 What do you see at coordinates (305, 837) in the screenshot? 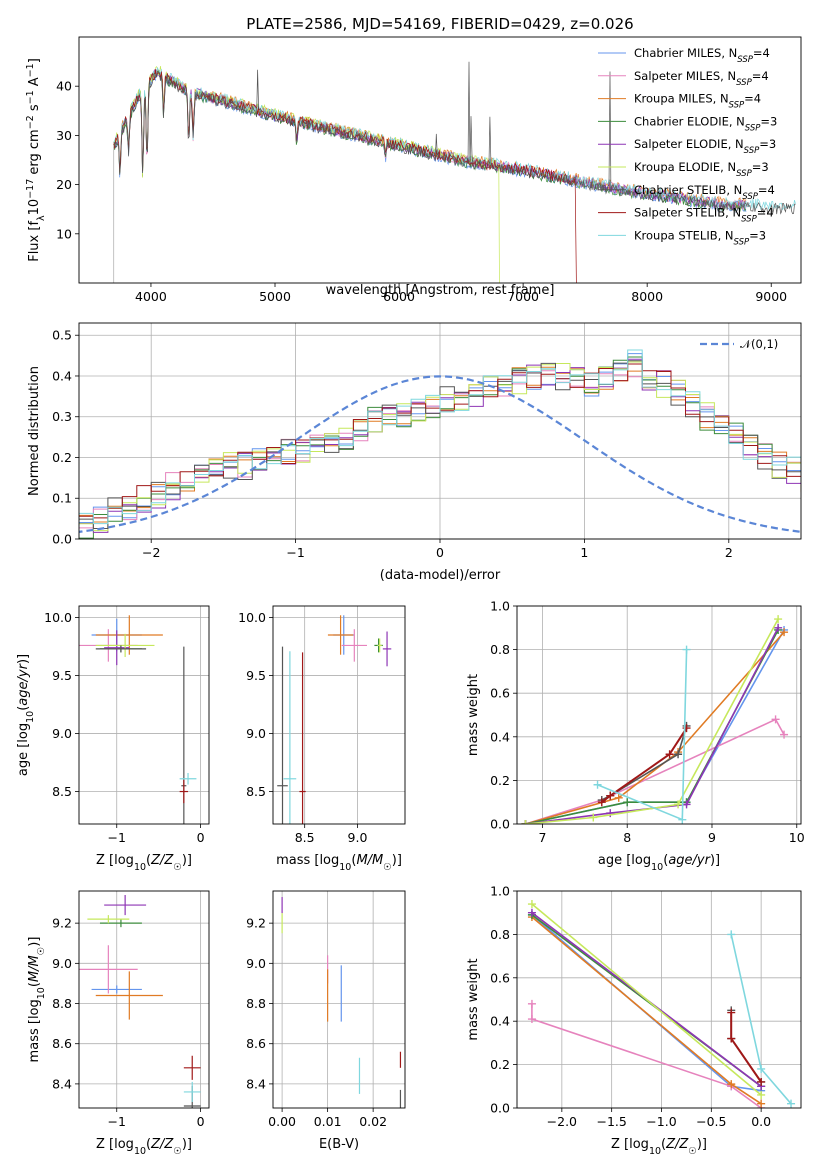
I see `x-tick-label: 8.5` at bounding box center [305, 837].